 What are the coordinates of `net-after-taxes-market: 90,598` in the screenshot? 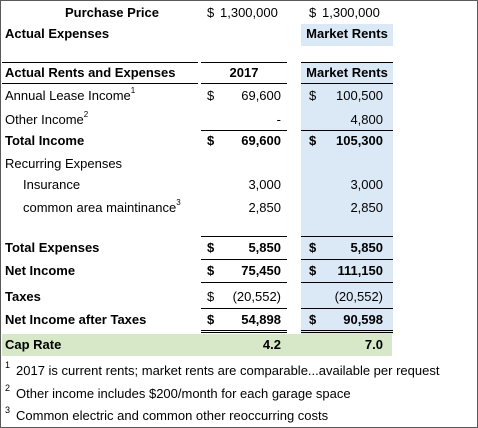 It's located at (363, 319).